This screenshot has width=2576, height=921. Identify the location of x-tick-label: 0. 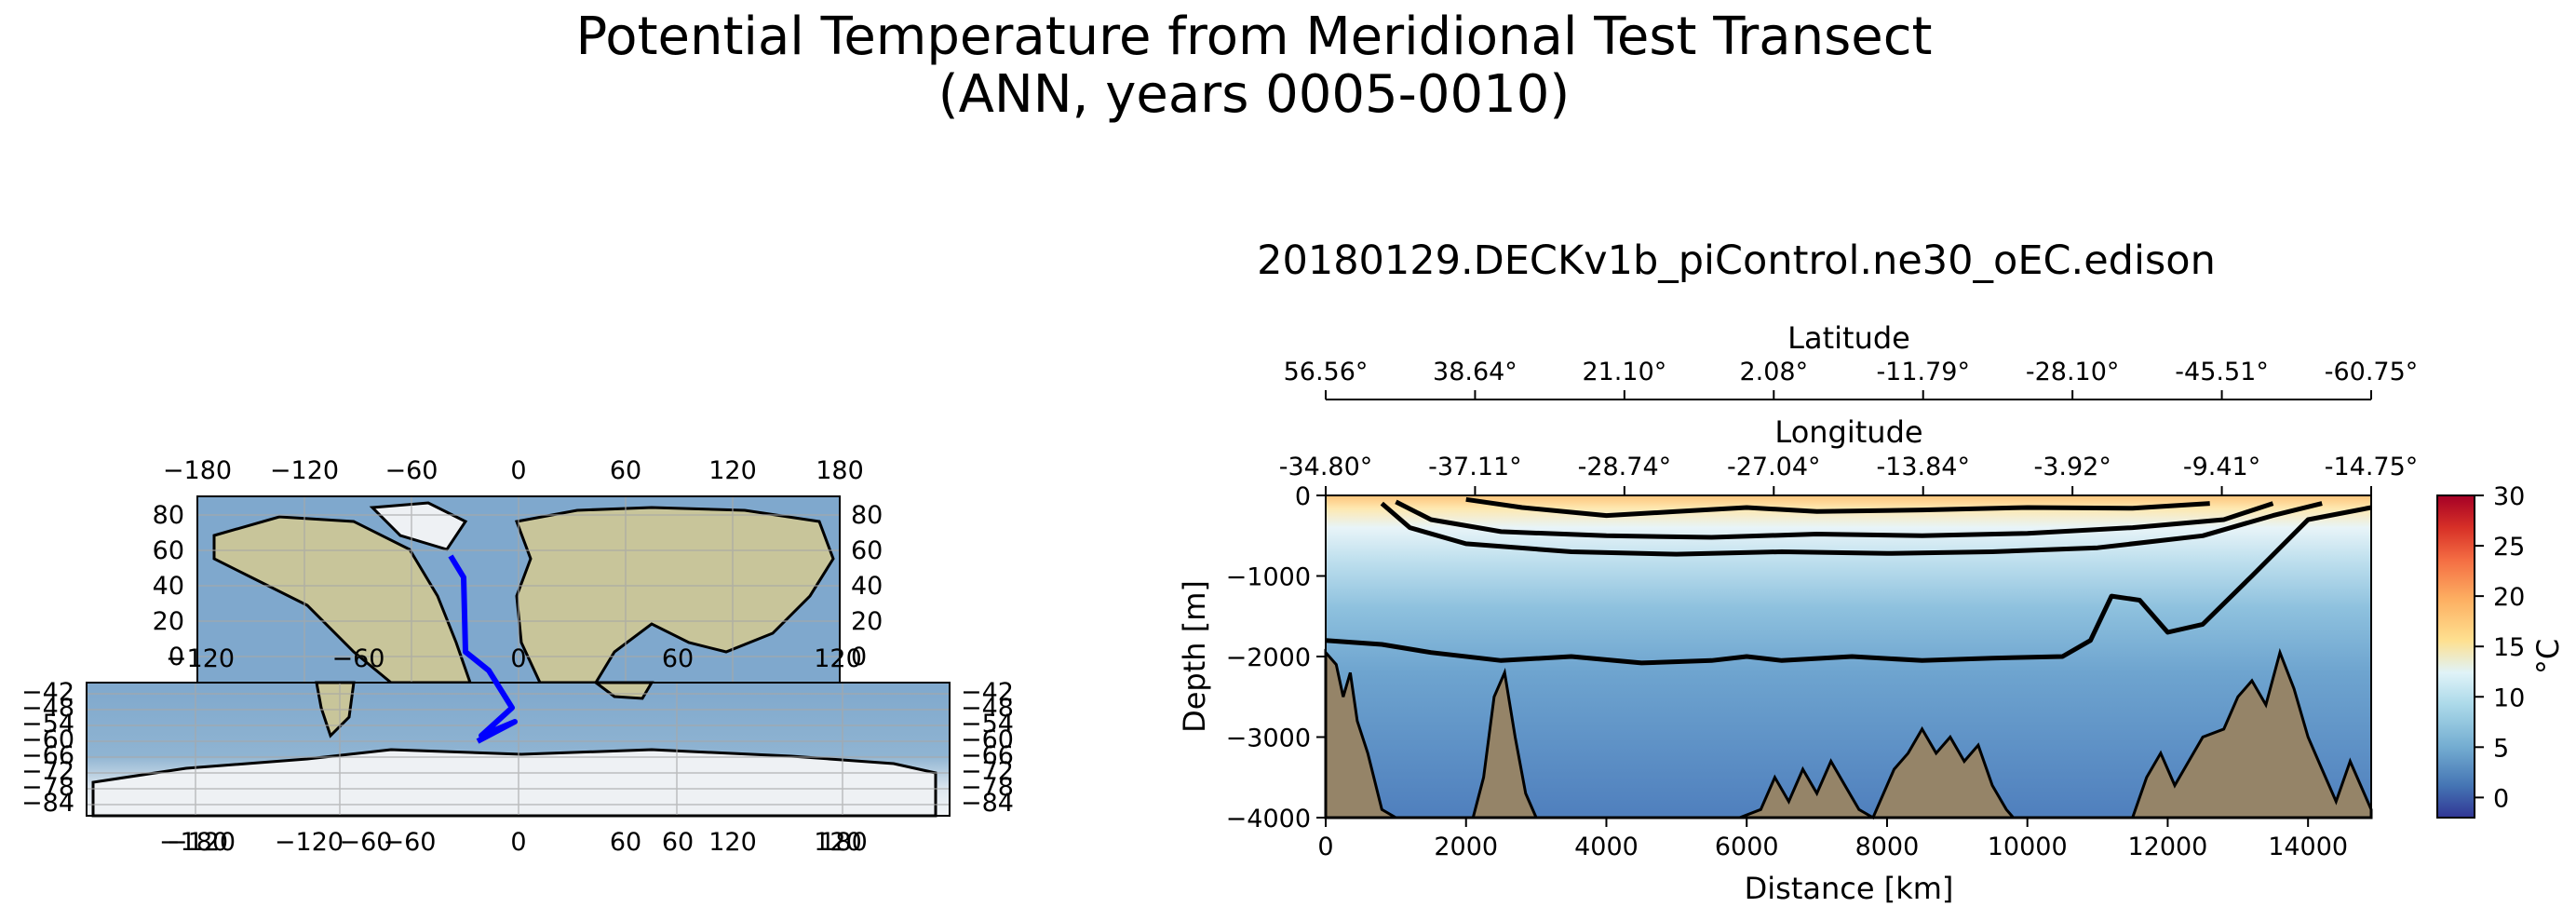
(1325, 847).